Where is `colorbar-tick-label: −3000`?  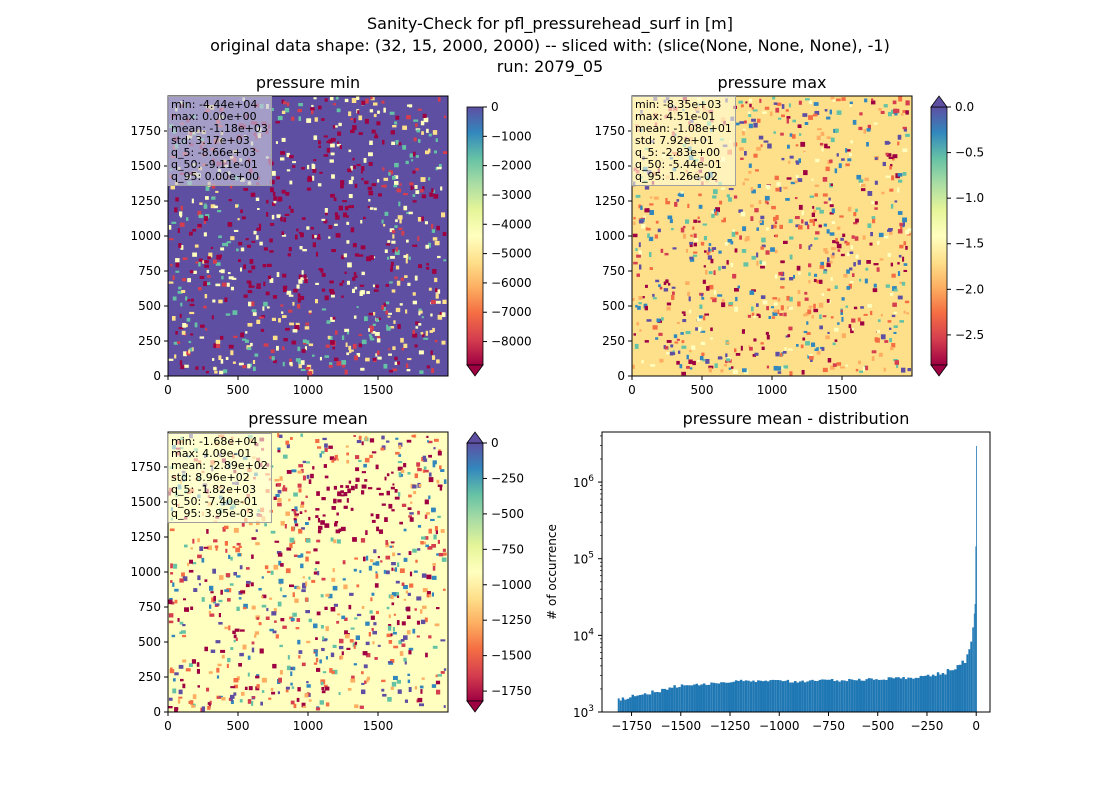
colorbar-tick-label: −3000 is located at coordinates (511, 195).